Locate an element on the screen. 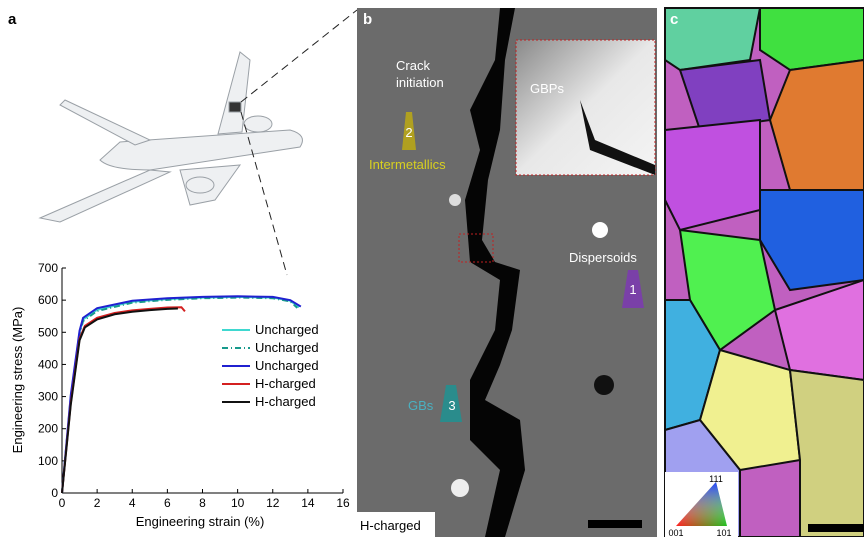  annotation: GBPs is located at coordinates (547, 88).